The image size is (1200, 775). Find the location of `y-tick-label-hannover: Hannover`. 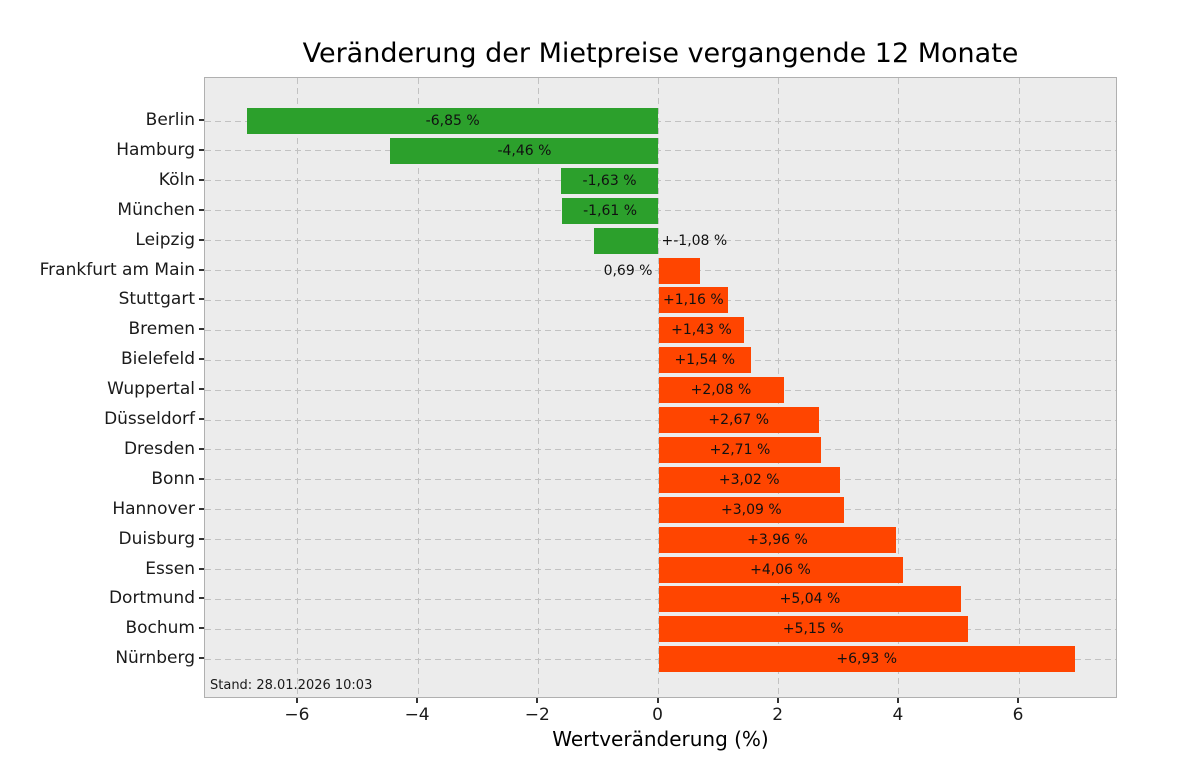

y-tick-label-hannover: Hannover is located at coordinates (153, 508).